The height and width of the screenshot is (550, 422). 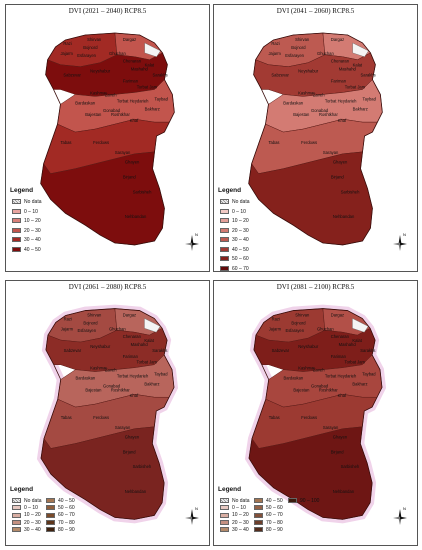 I want to click on place-label: Bakharz, so click(x=360, y=108).